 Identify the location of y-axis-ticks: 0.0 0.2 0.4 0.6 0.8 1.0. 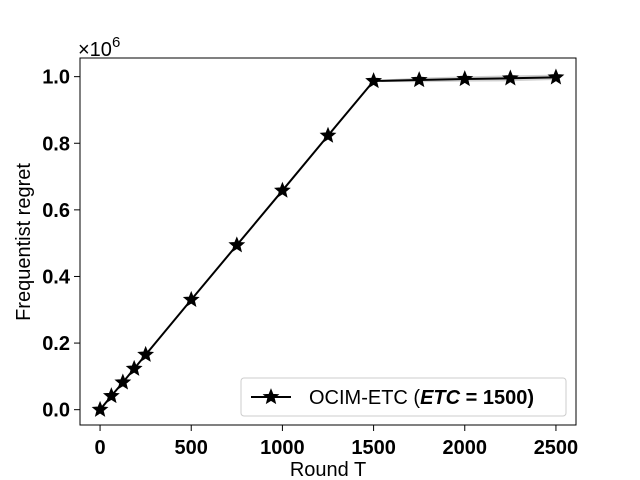
(61, 244).